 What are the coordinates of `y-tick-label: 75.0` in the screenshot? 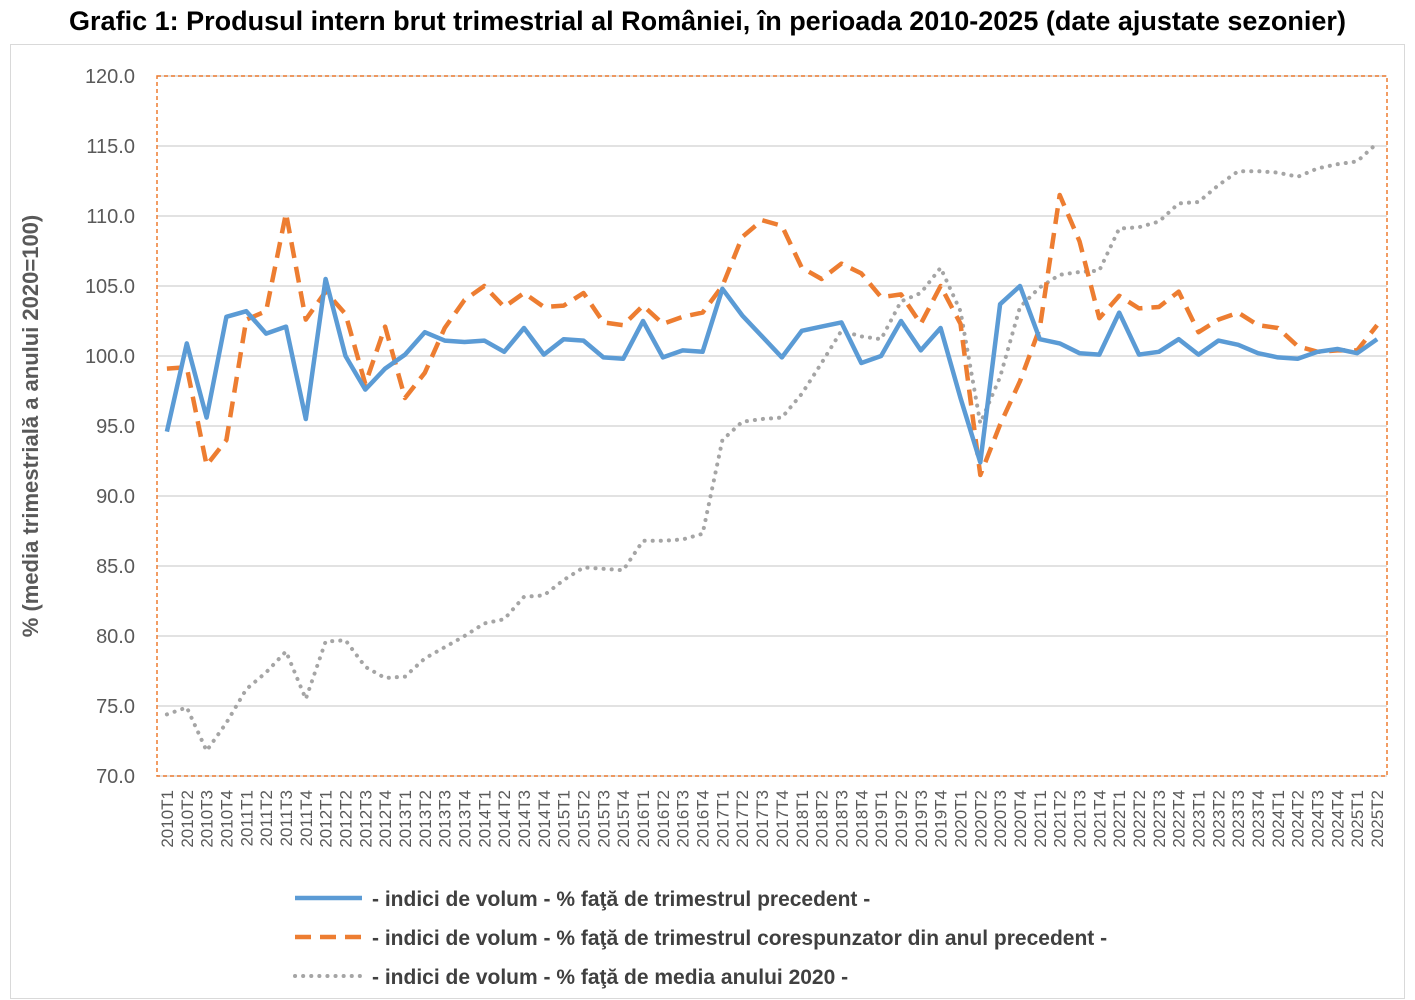 It's located at (115, 707).